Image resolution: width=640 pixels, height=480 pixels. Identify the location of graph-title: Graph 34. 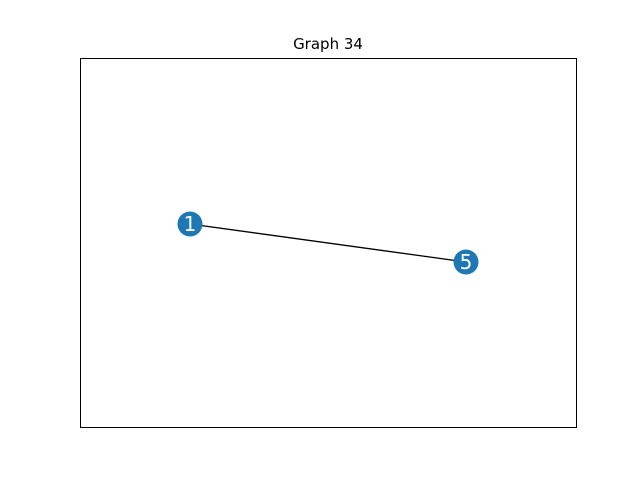
(328, 44).